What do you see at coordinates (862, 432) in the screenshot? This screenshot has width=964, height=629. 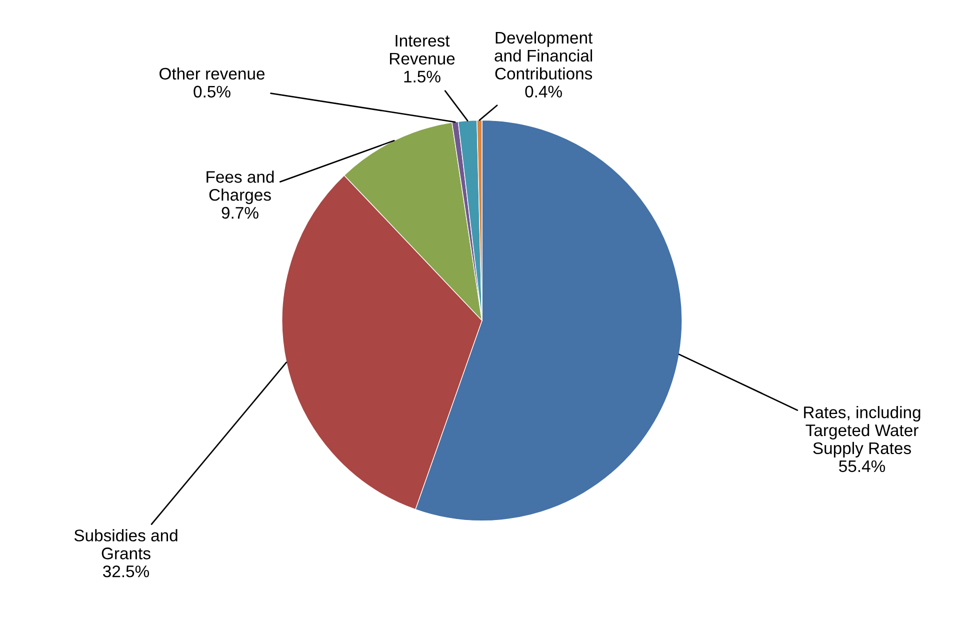 I see `slice-label: Rates, including Targeted Water Supply Rates` at bounding box center [862, 432].